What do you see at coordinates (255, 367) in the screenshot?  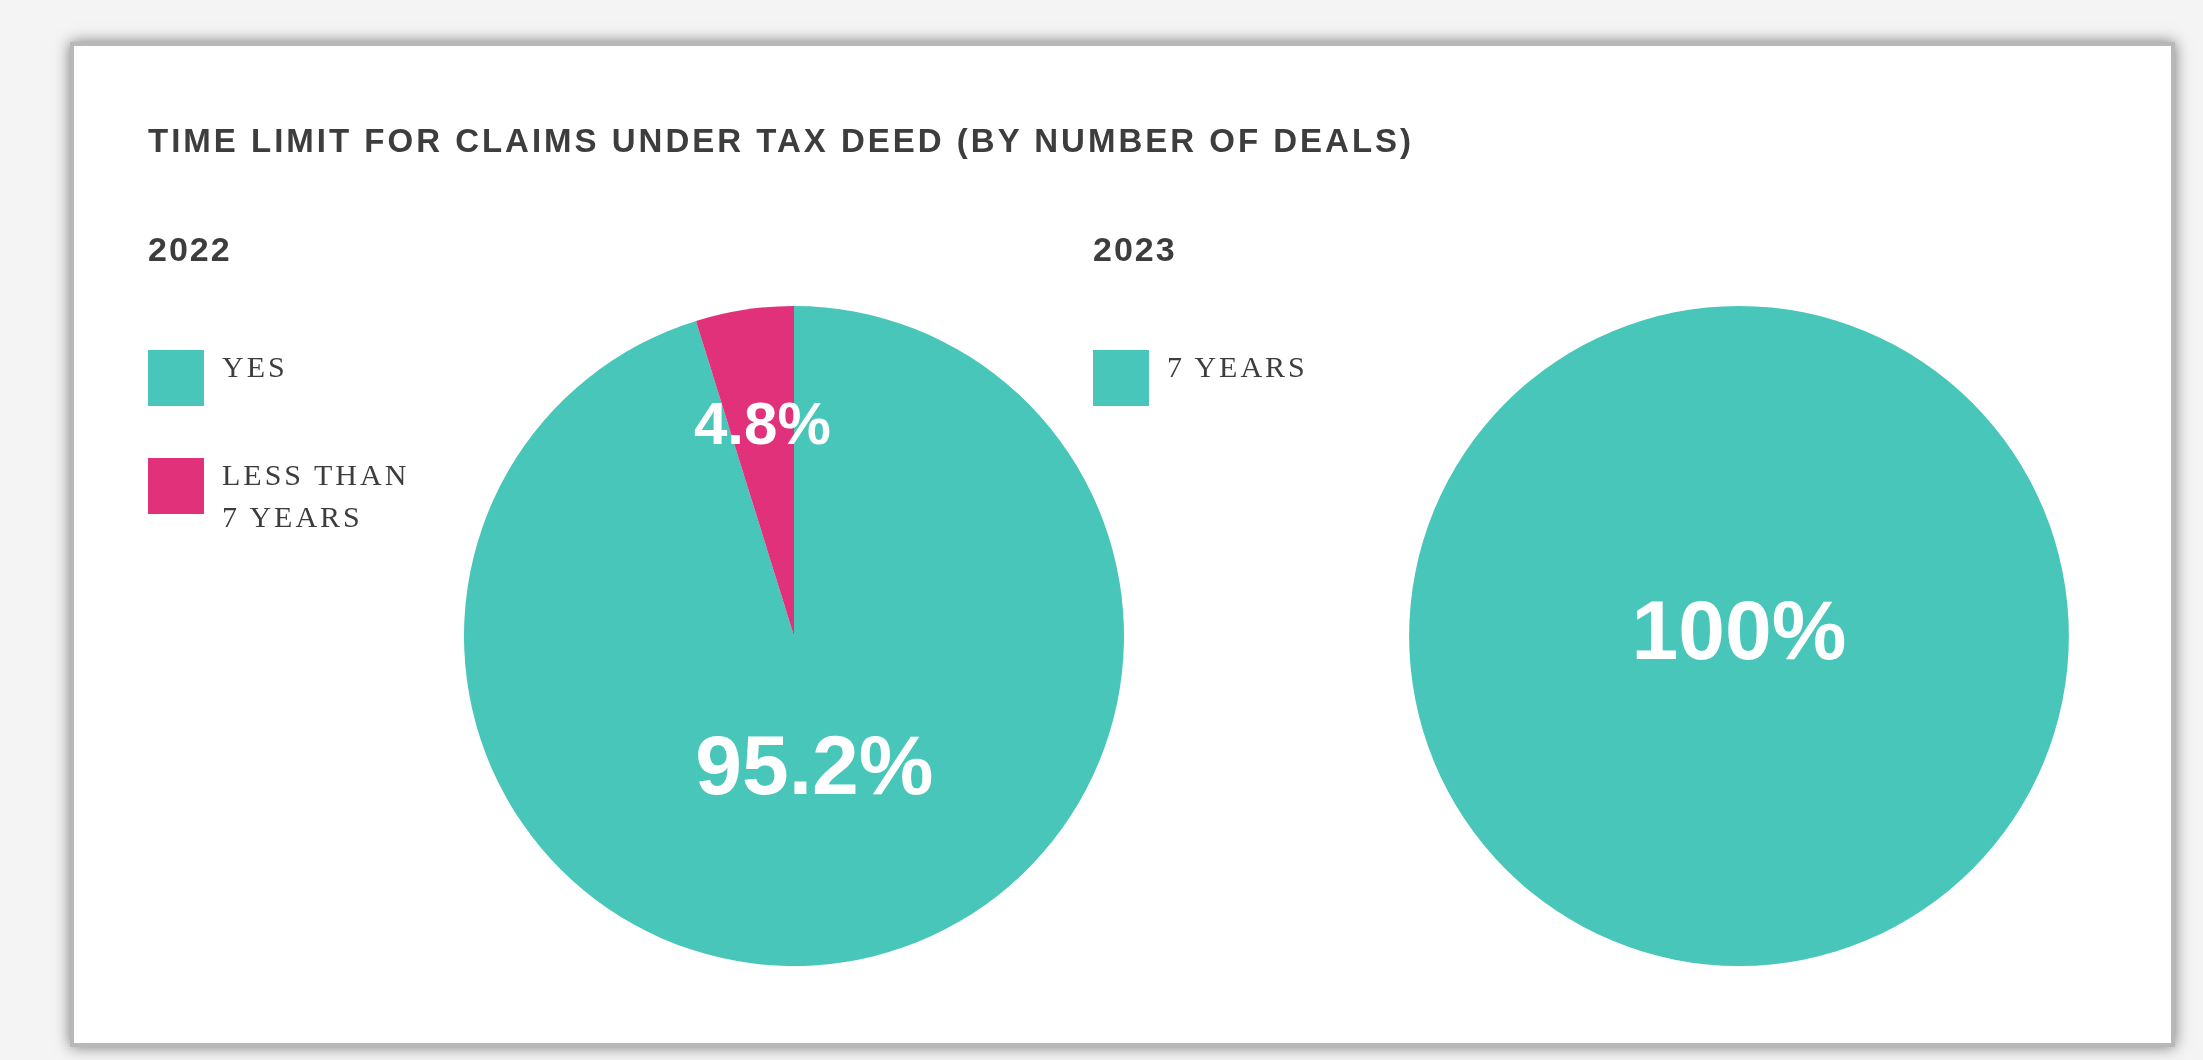 I see `legend-label: YES` at bounding box center [255, 367].